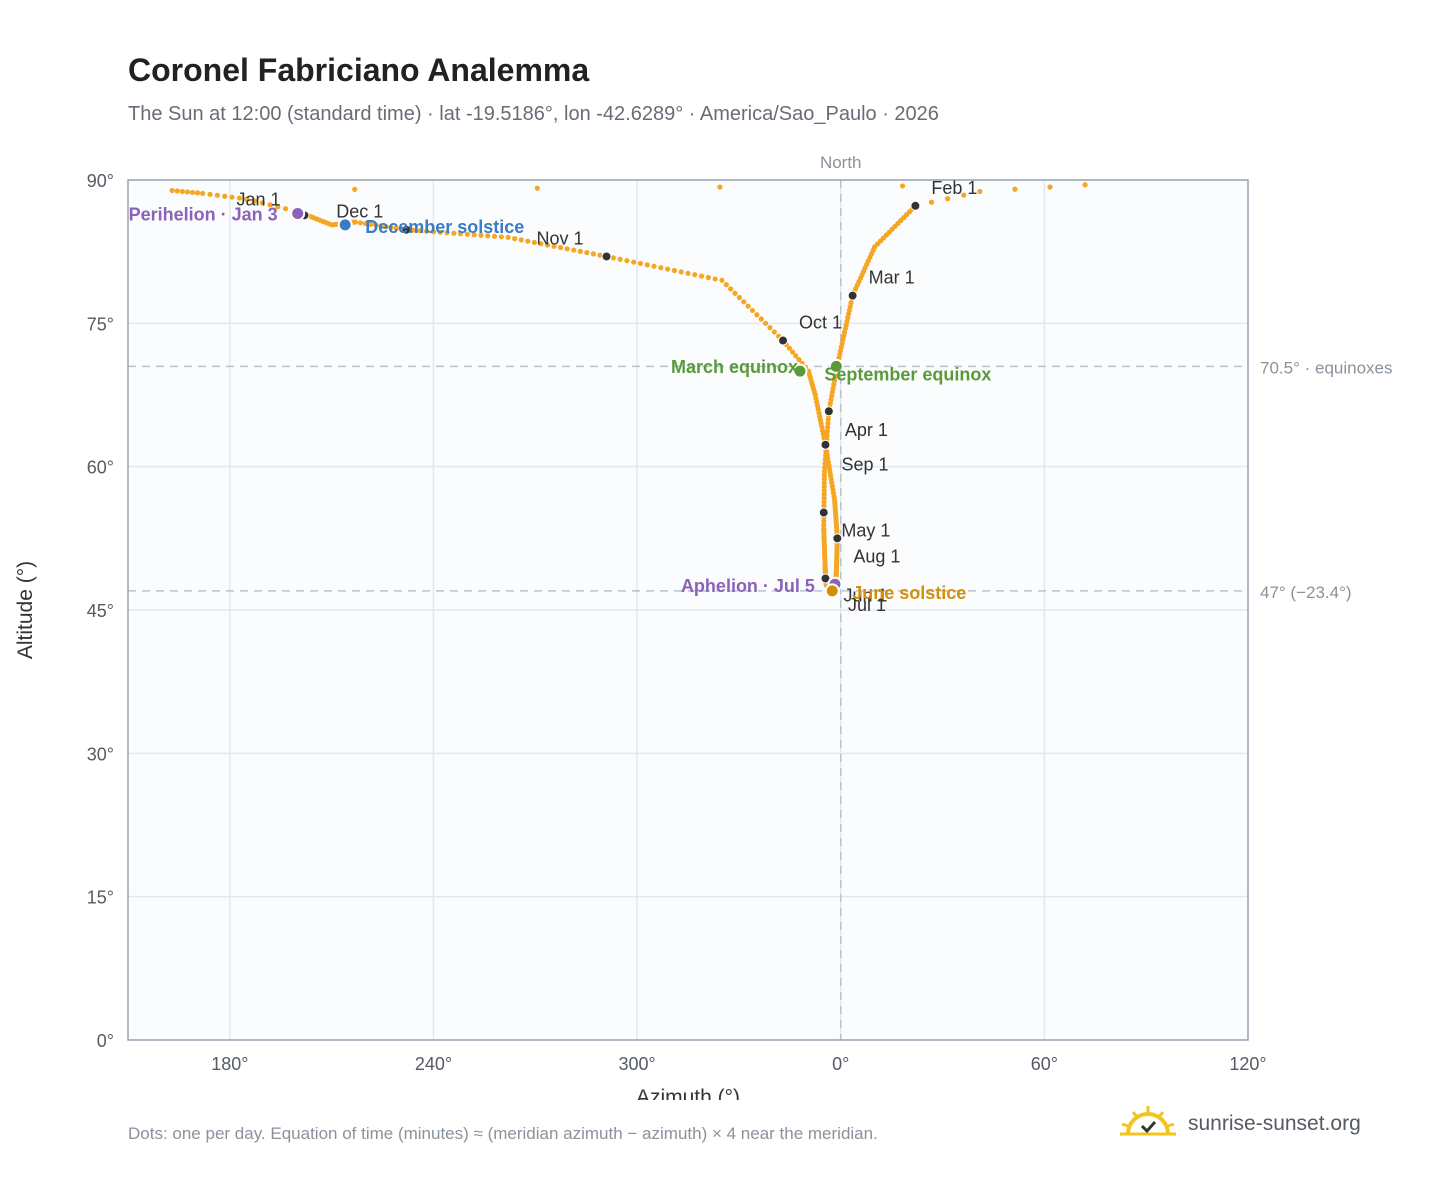 The width and height of the screenshot is (1448, 1188). I want to click on month-marker-label: Apr 1, so click(866, 430).